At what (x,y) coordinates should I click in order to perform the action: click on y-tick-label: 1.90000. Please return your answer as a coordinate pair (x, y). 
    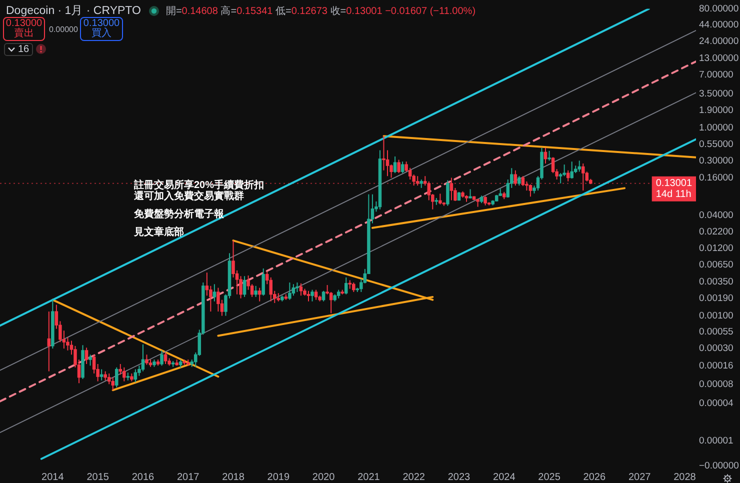
    Looking at the image, I should click on (716, 110).